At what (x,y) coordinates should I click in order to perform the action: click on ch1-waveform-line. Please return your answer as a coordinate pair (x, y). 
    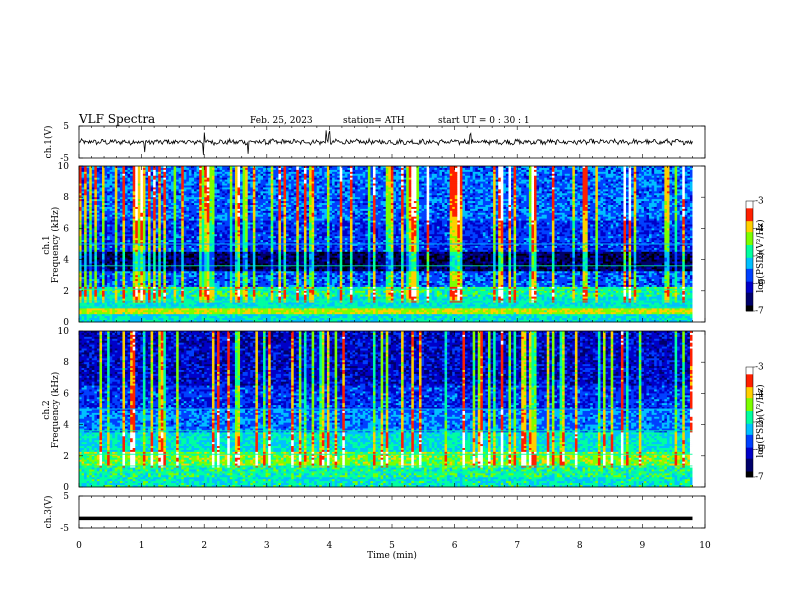
    Looking at the image, I should click on (386, 142).